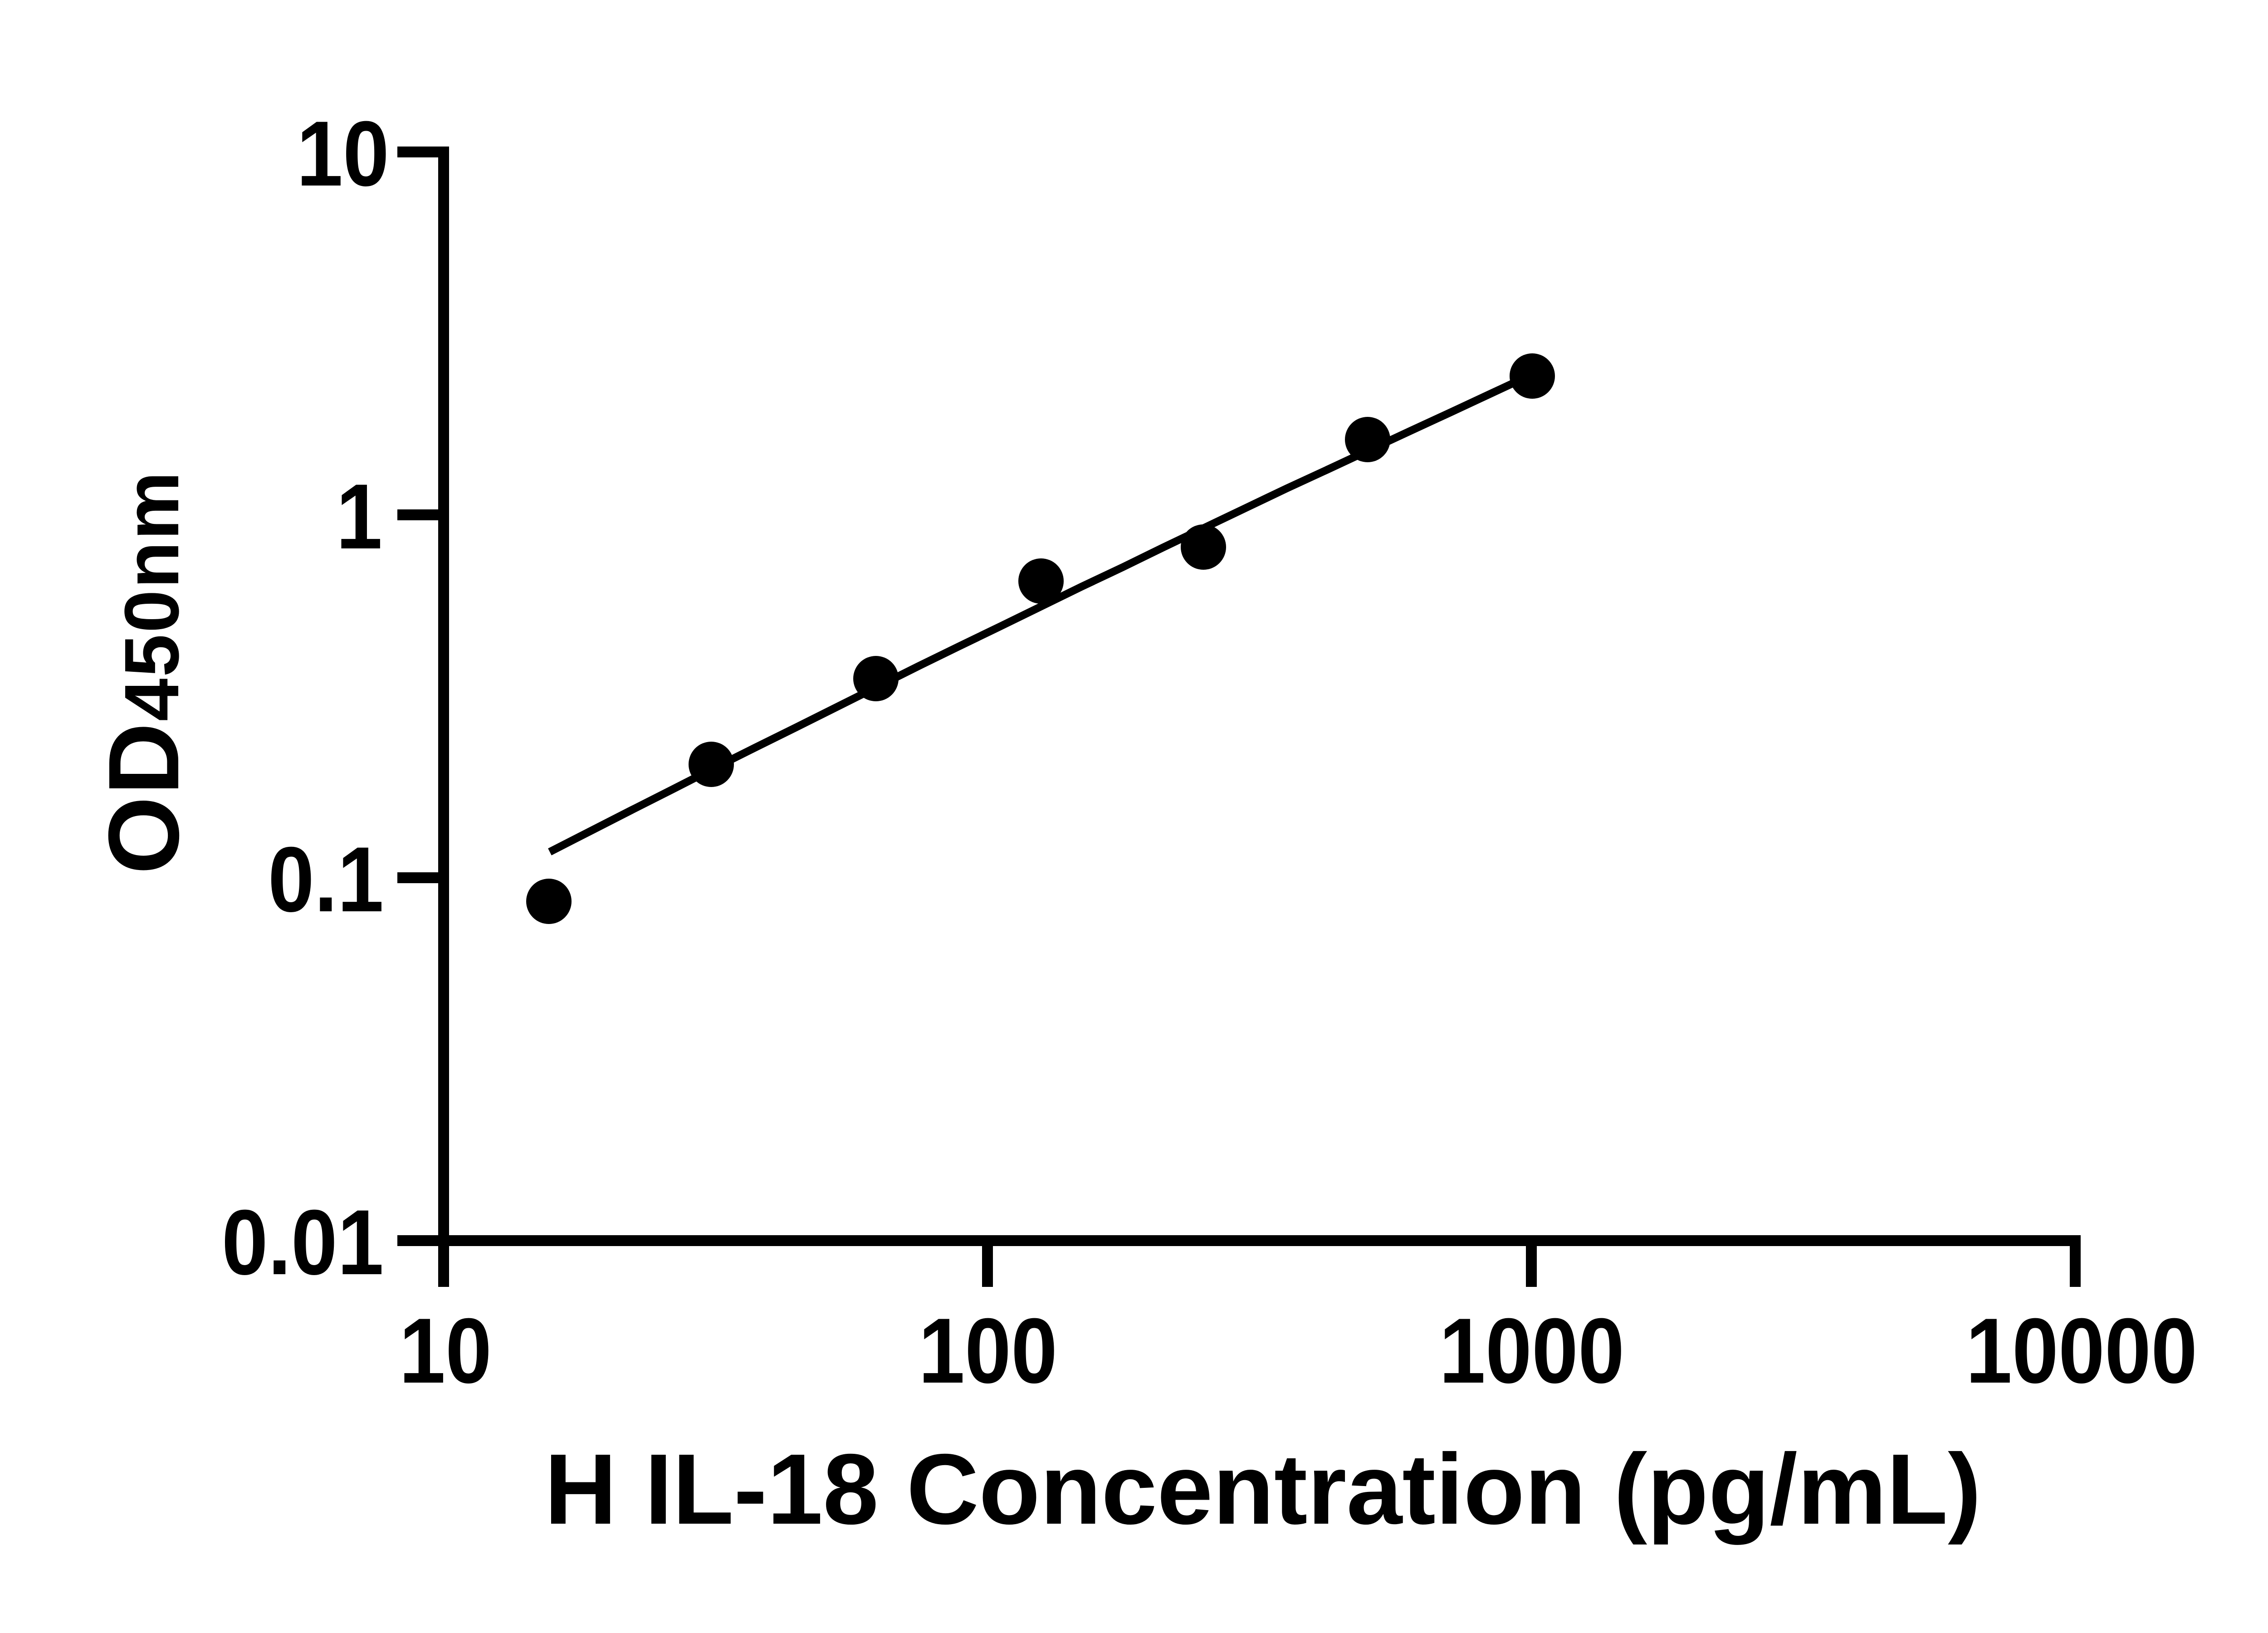 This screenshot has height=1633, width=2268. I want to click on svg-text: H IL-18 Concentration (pg/mL), so click(1263, 1489).